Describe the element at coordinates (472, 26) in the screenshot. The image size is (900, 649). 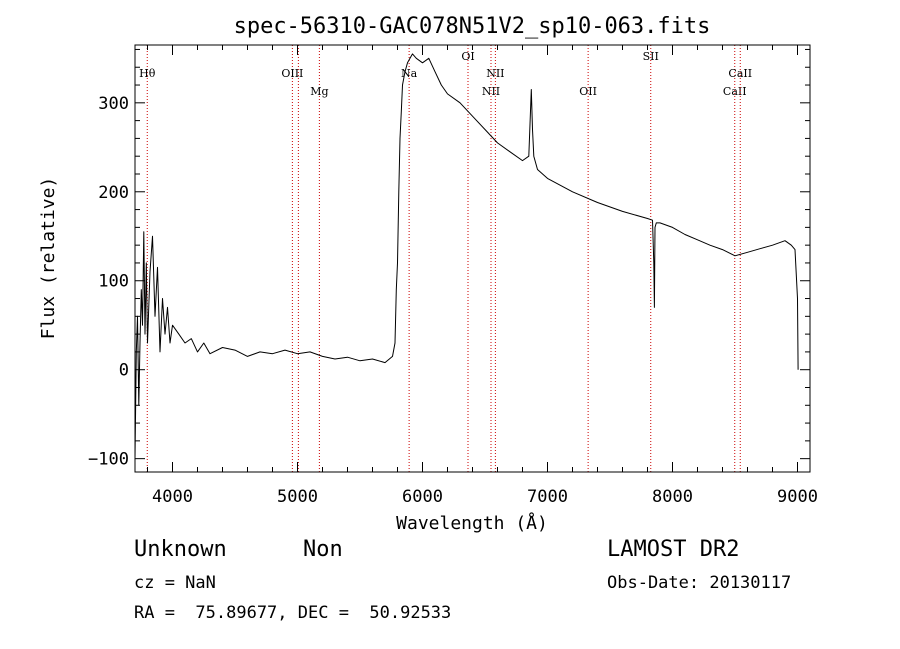
I see `chart-title: spec-56310-GAC078N51V2_sp10-063.fits` at that location.